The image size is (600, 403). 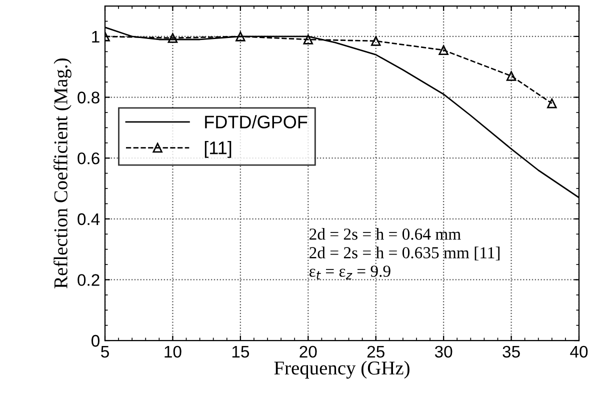 I want to click on x-tick-label: 15, so click(x=240, y=352).